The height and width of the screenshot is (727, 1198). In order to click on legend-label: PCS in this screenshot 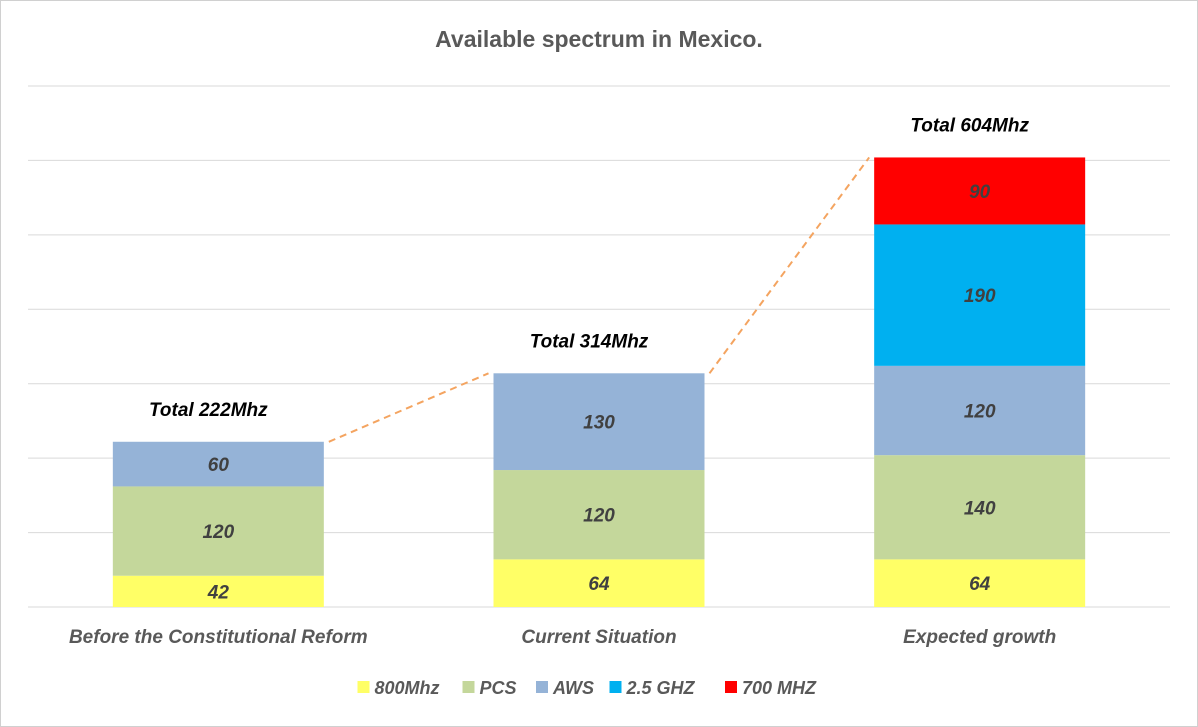, I will do `click(498, 688)`.